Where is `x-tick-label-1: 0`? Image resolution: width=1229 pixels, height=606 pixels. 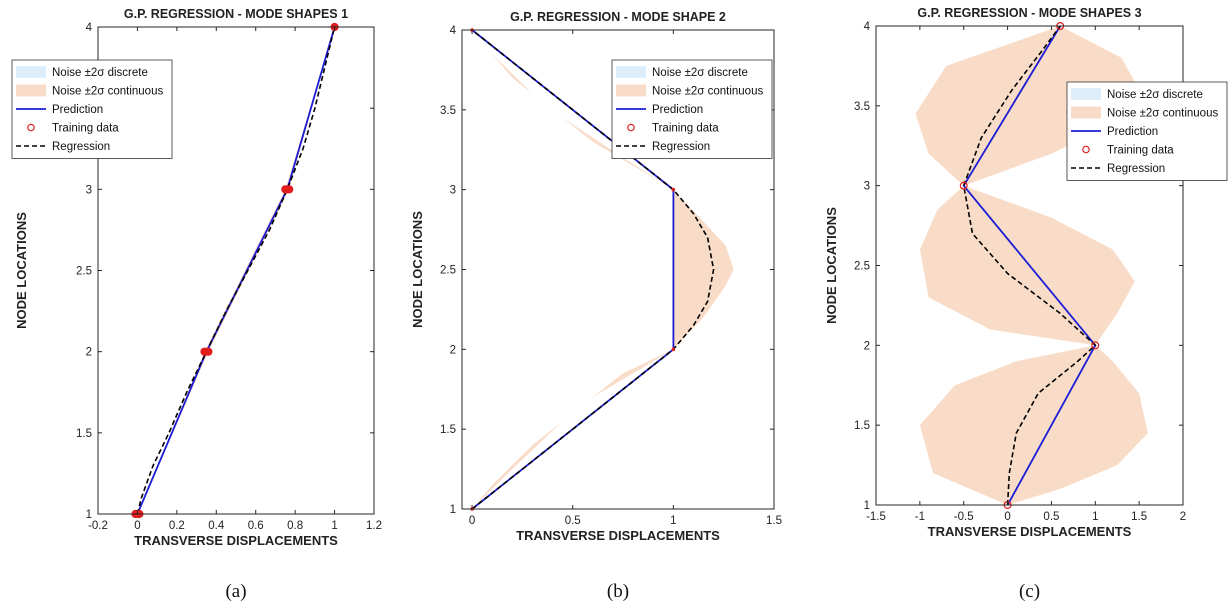
x-tick-label-1: 0 is located at coordinates (472, 521).